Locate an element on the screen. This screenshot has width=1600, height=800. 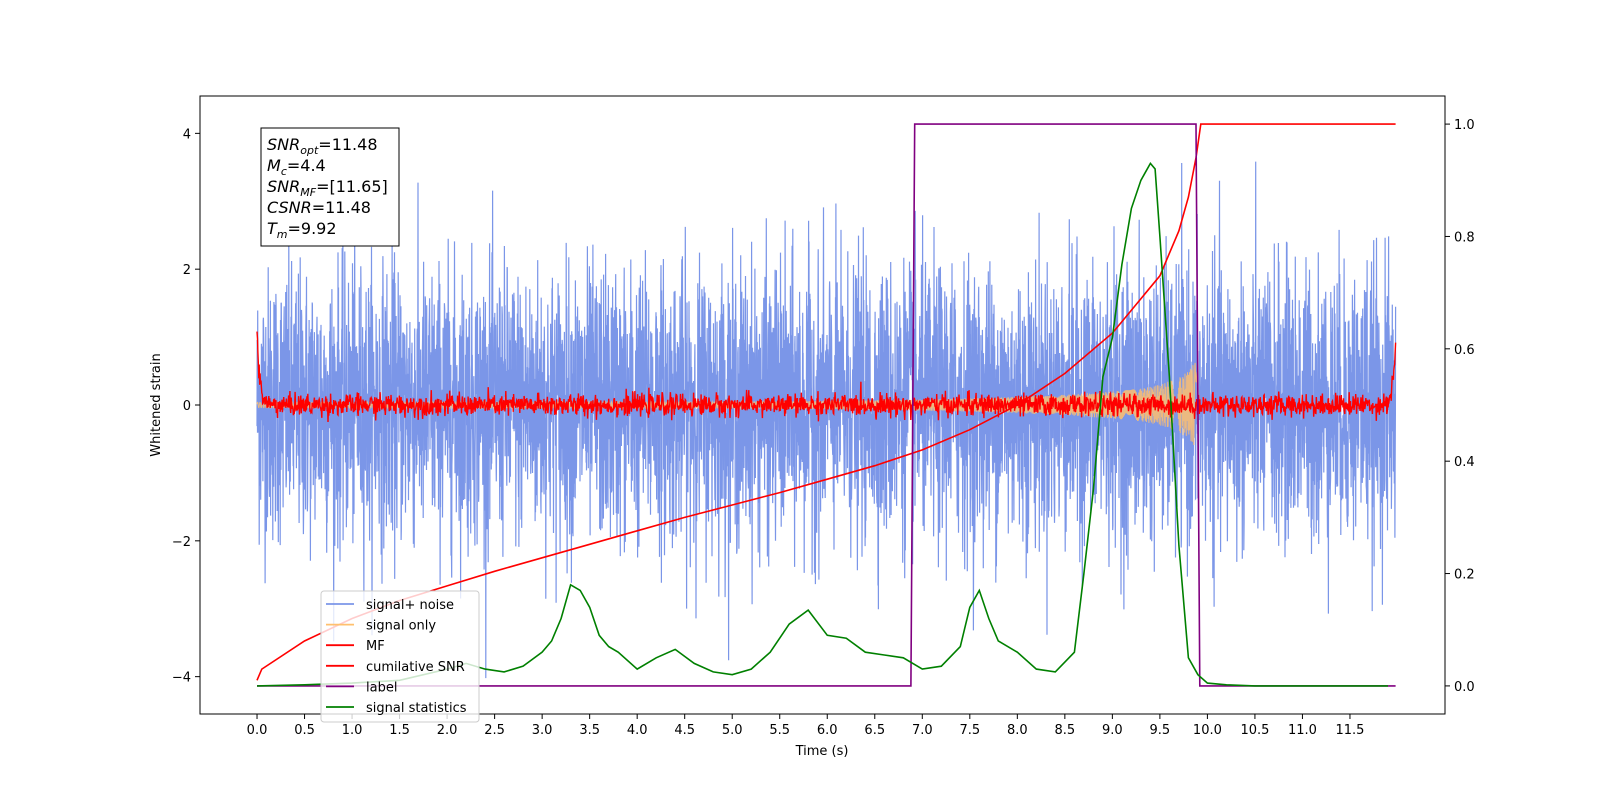
x-tick-label: 0.5 is located at coordinates (304, 730).